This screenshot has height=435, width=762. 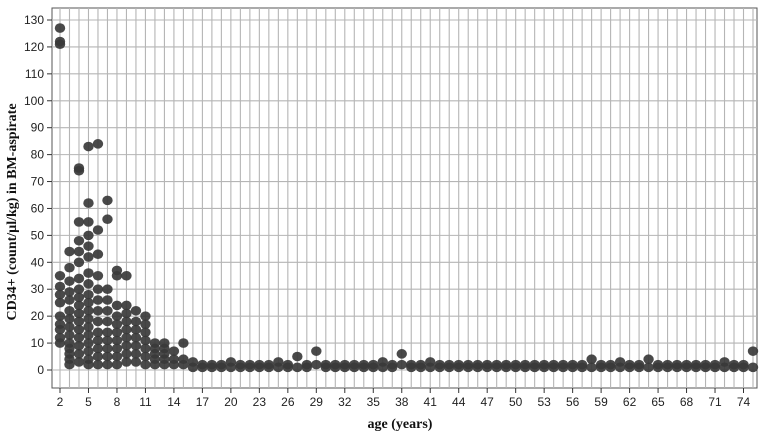 I want to click on x-tick-label: 41, so click(x=431, y=402).